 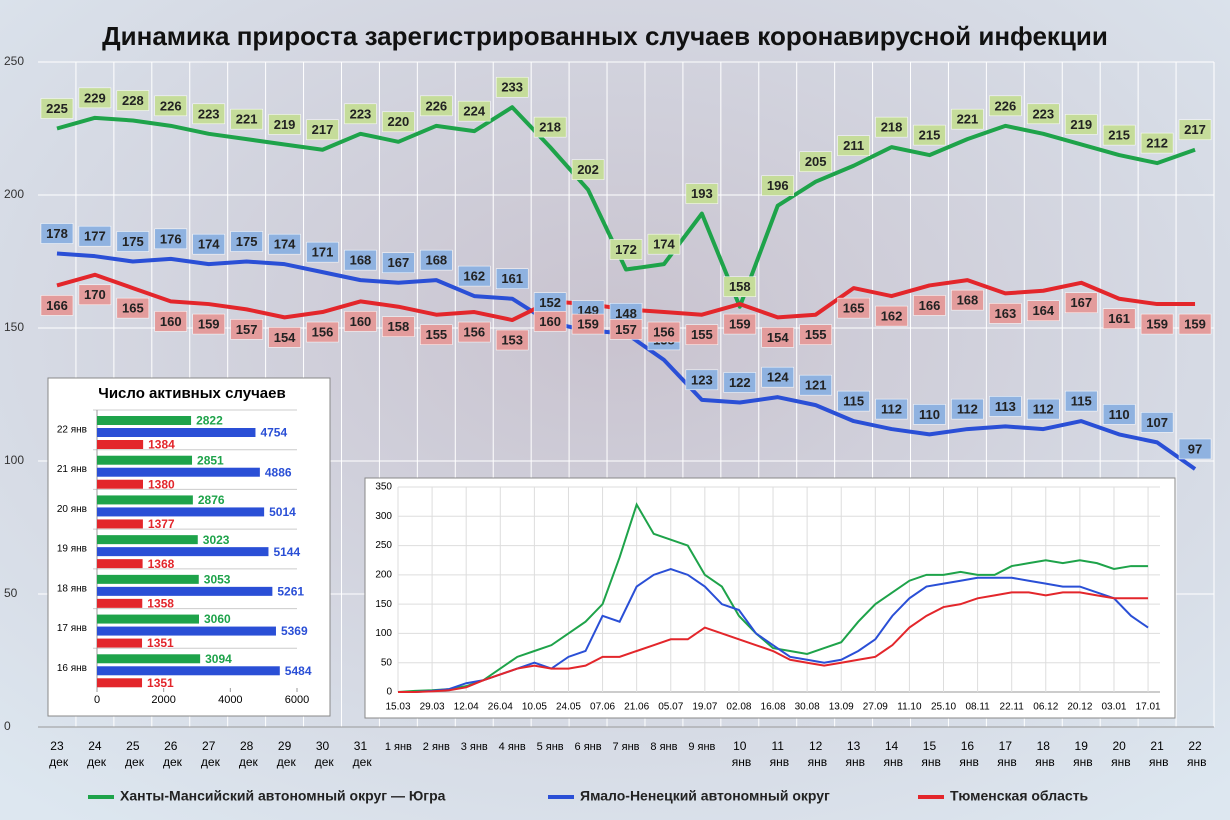 I want to click on value-label: 97, so click(x=1195, y=448).